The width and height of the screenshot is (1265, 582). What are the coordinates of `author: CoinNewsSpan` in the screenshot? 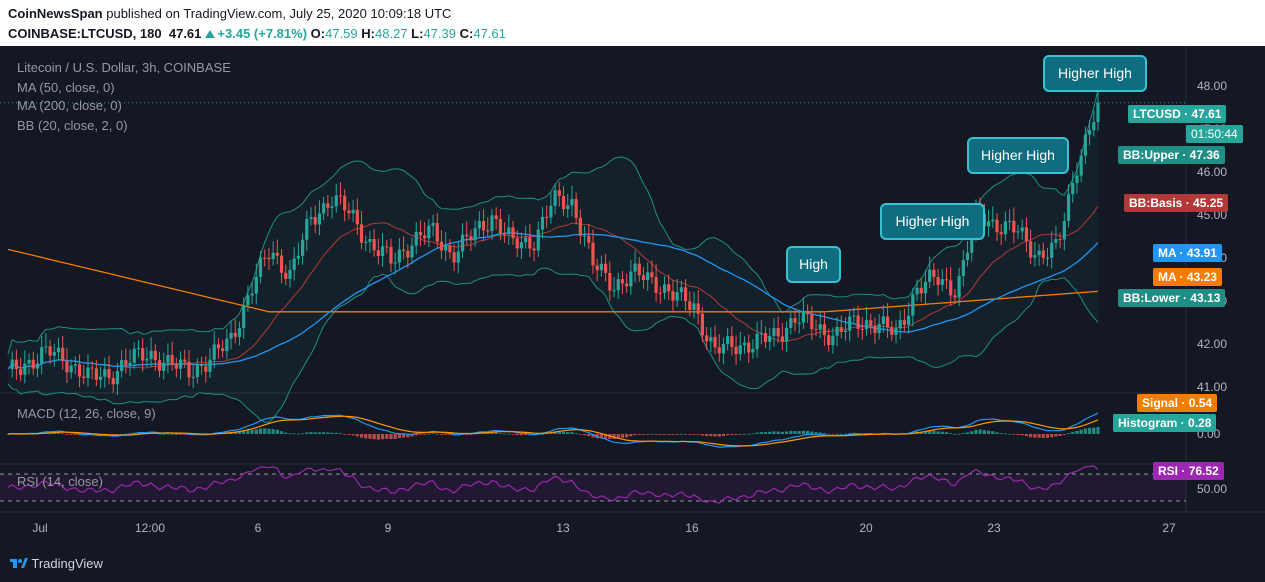 It's located at (55, 13).